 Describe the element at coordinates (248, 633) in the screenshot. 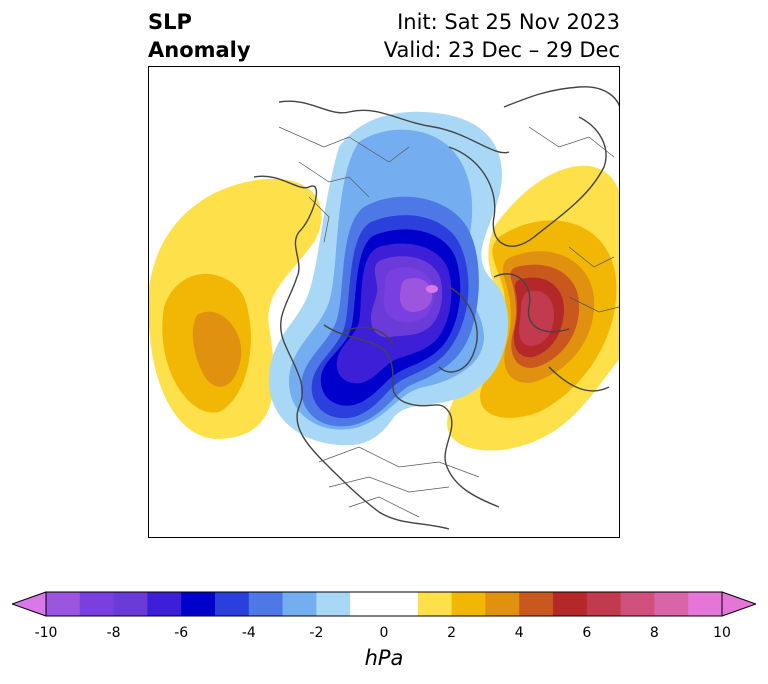

I see `colorbar-tick-label: -4` at that location.